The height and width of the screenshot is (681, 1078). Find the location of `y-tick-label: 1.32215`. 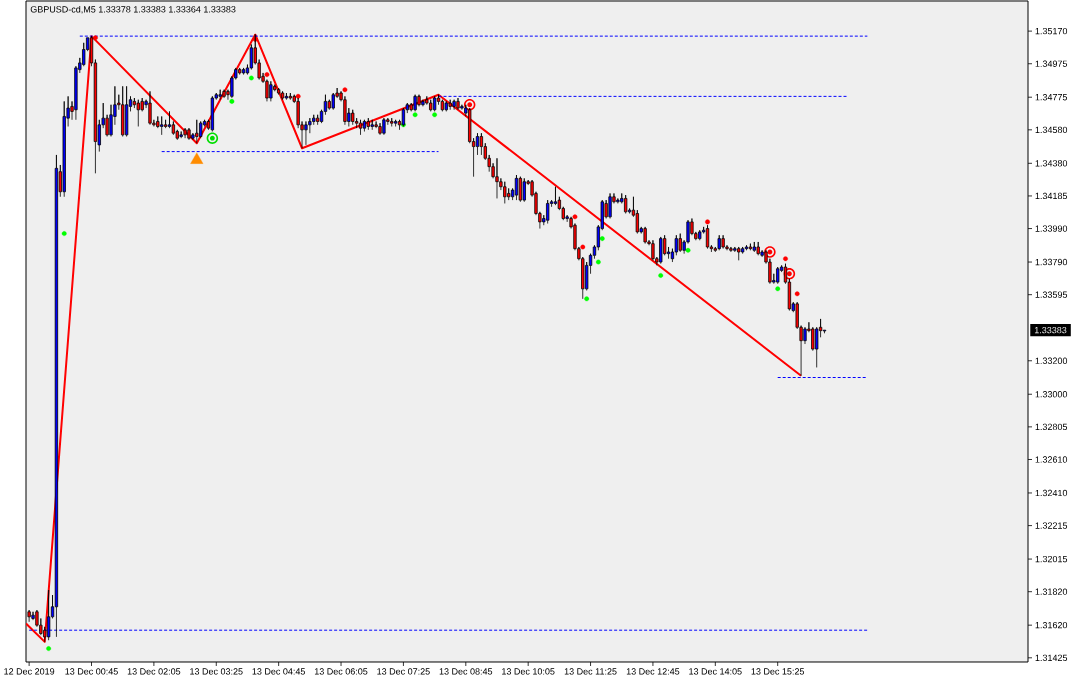

y-tick-label: 1.32215 is located at coordinates (1051, 525).